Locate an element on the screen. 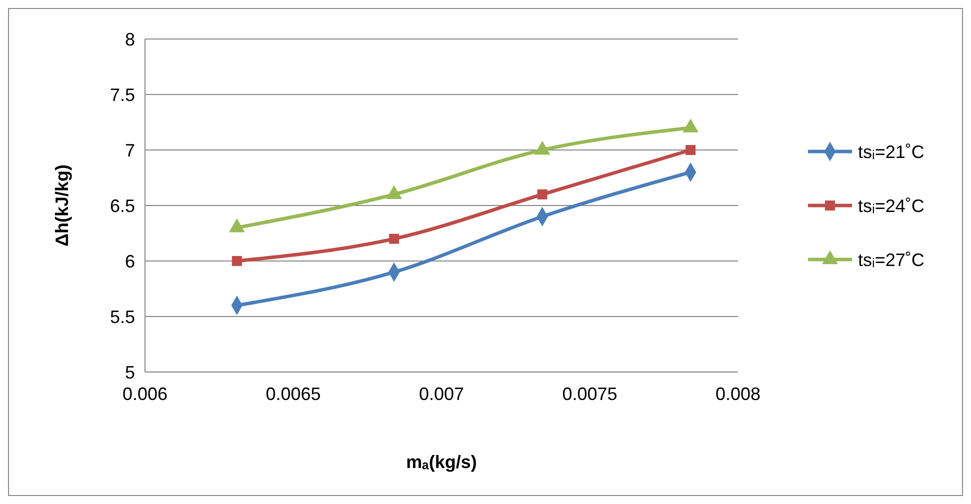 This screenshot has height=504, width=971. y-tick-label: 5 is located at coordinates (129, 372).